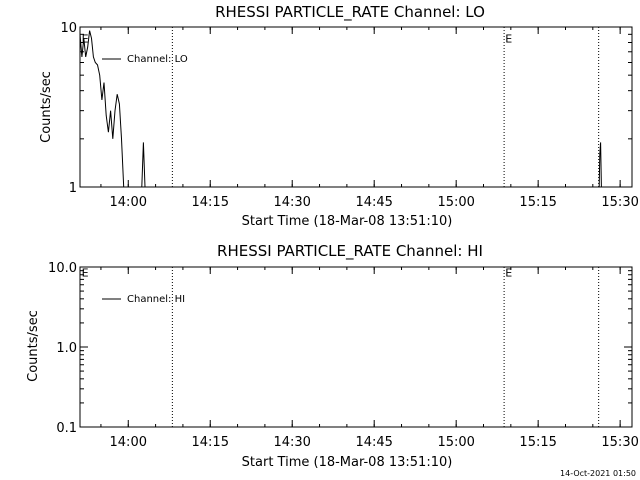 Image resolution: width=640 pixels, height=480 pixels. What do you see at coordinates (598, 473) in the screenshot?
I see `footer-timestamp: 14-Oct-2021 01:50` at bounding box center [598, 473].